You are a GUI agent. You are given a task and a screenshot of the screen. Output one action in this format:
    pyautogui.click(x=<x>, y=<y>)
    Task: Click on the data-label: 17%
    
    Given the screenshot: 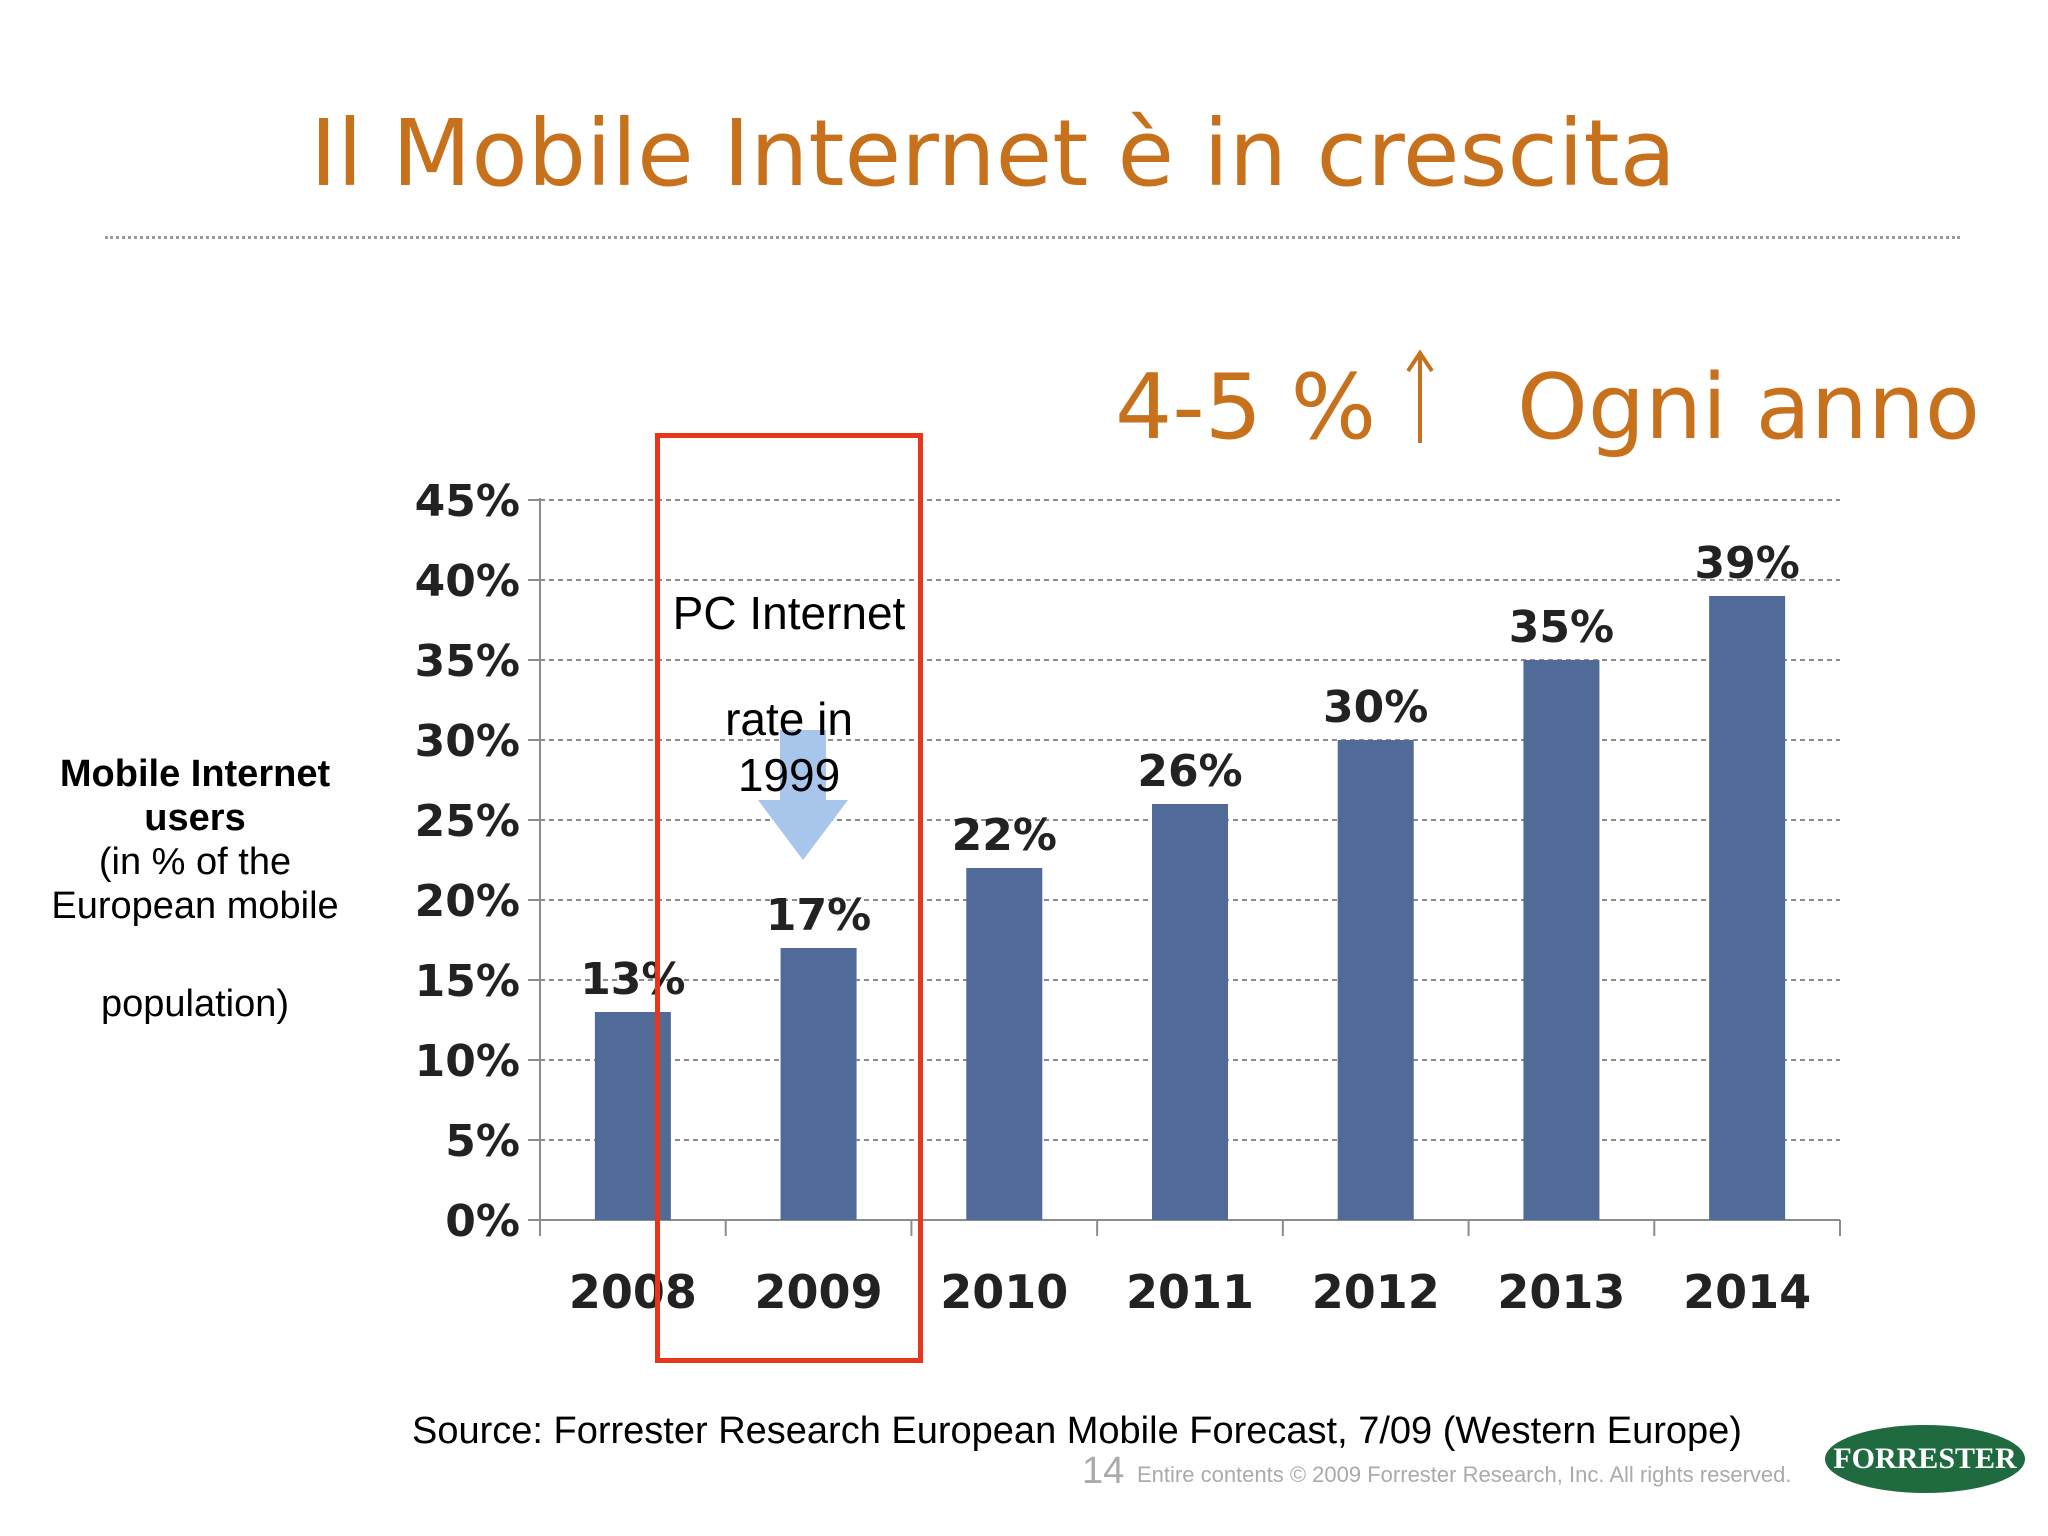 What is the action you would take?
    pyautogui.click(x=818, y=915)
    